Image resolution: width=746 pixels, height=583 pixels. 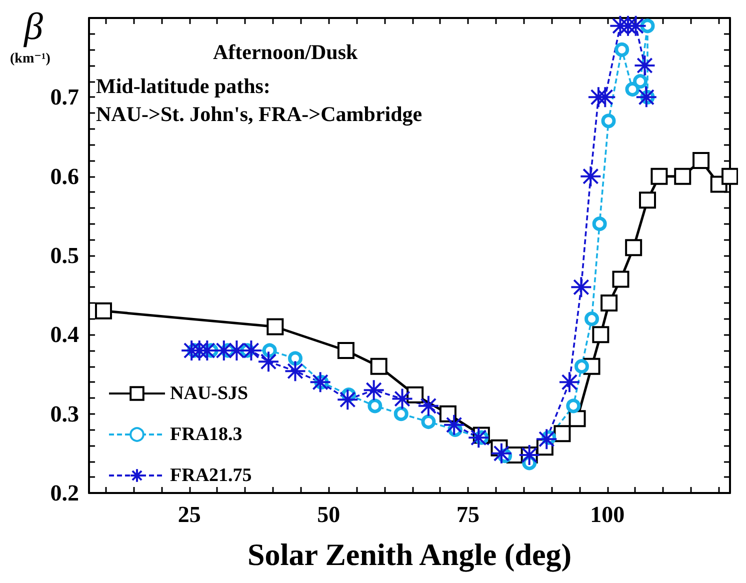 I want to click on x-axis-title: Solar Zenith Angle (deg), so click(x=409, y=554).